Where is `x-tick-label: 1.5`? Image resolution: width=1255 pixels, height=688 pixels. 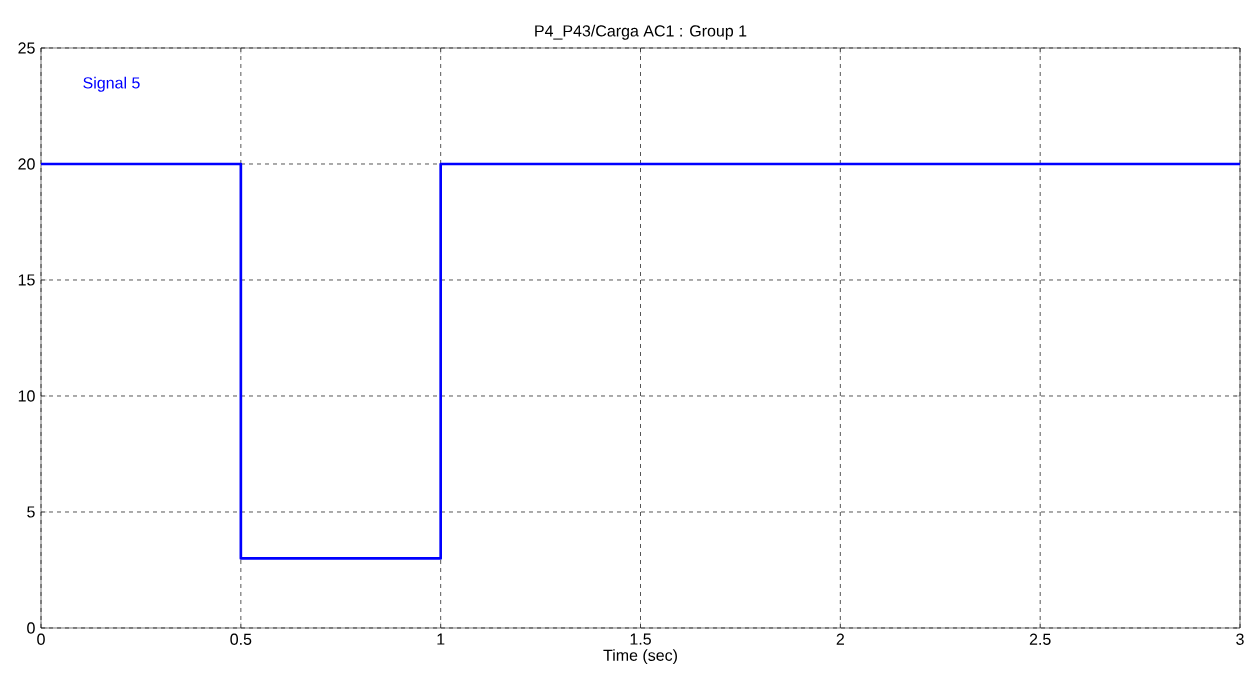 x-tick-label: 1.5 is located at coordinates (640, 639).